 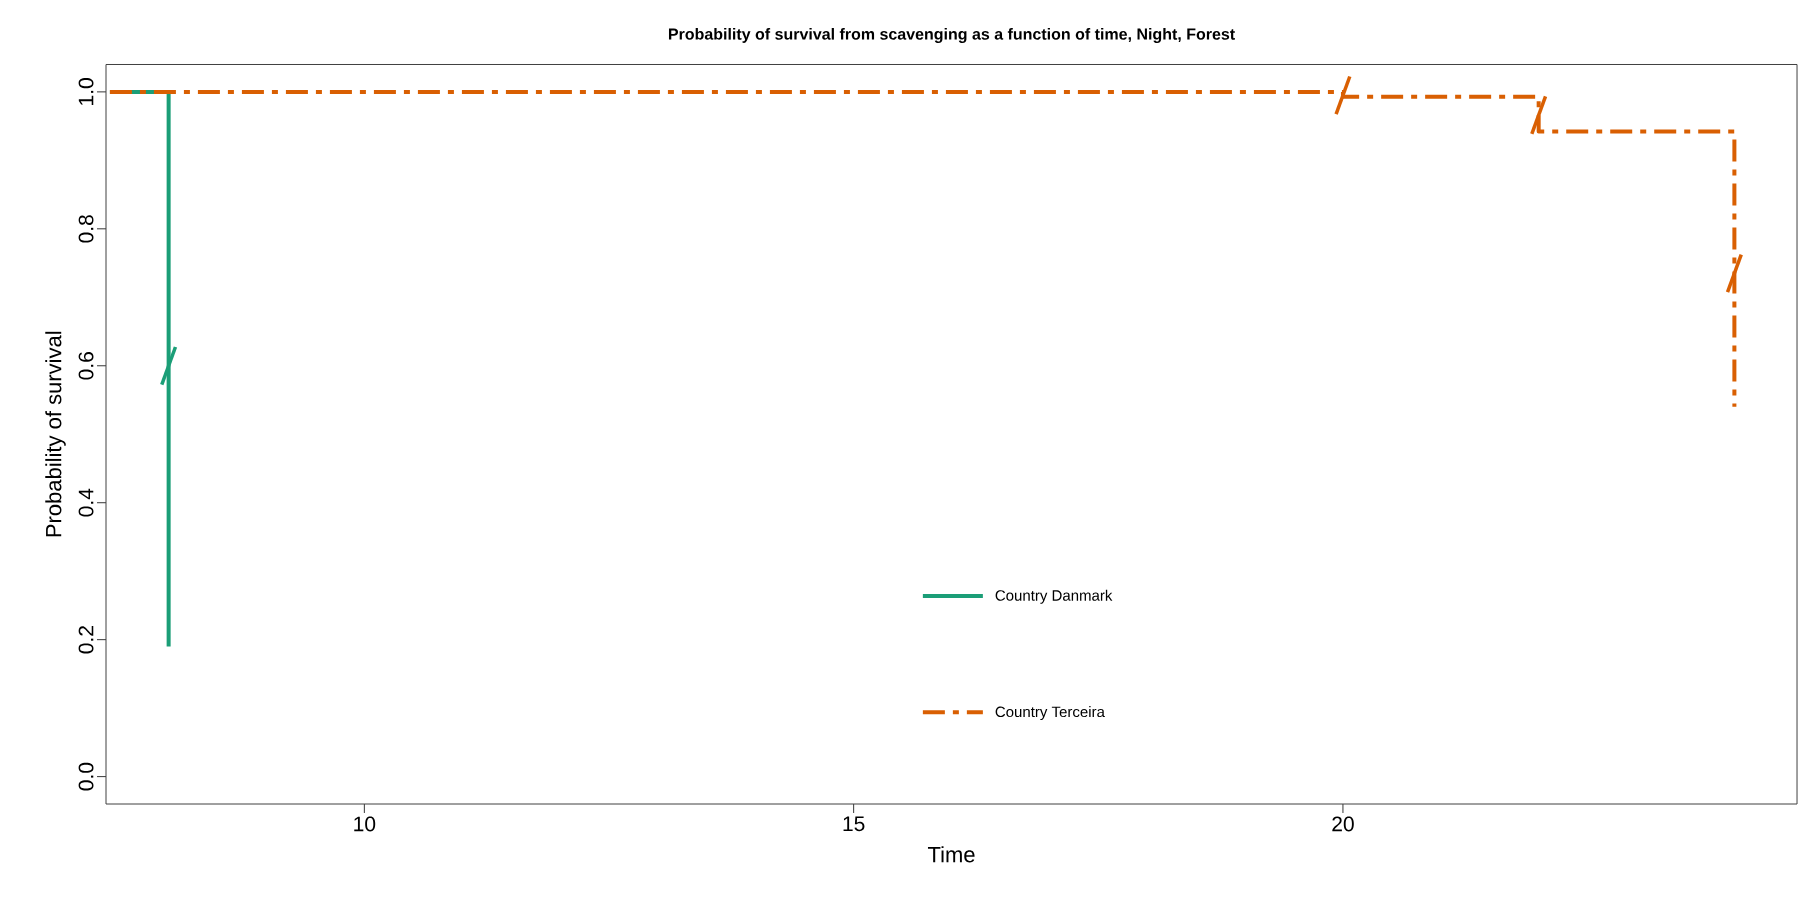 I want to click on legend-label: Country Danmark, so click(x=1054, y=596).